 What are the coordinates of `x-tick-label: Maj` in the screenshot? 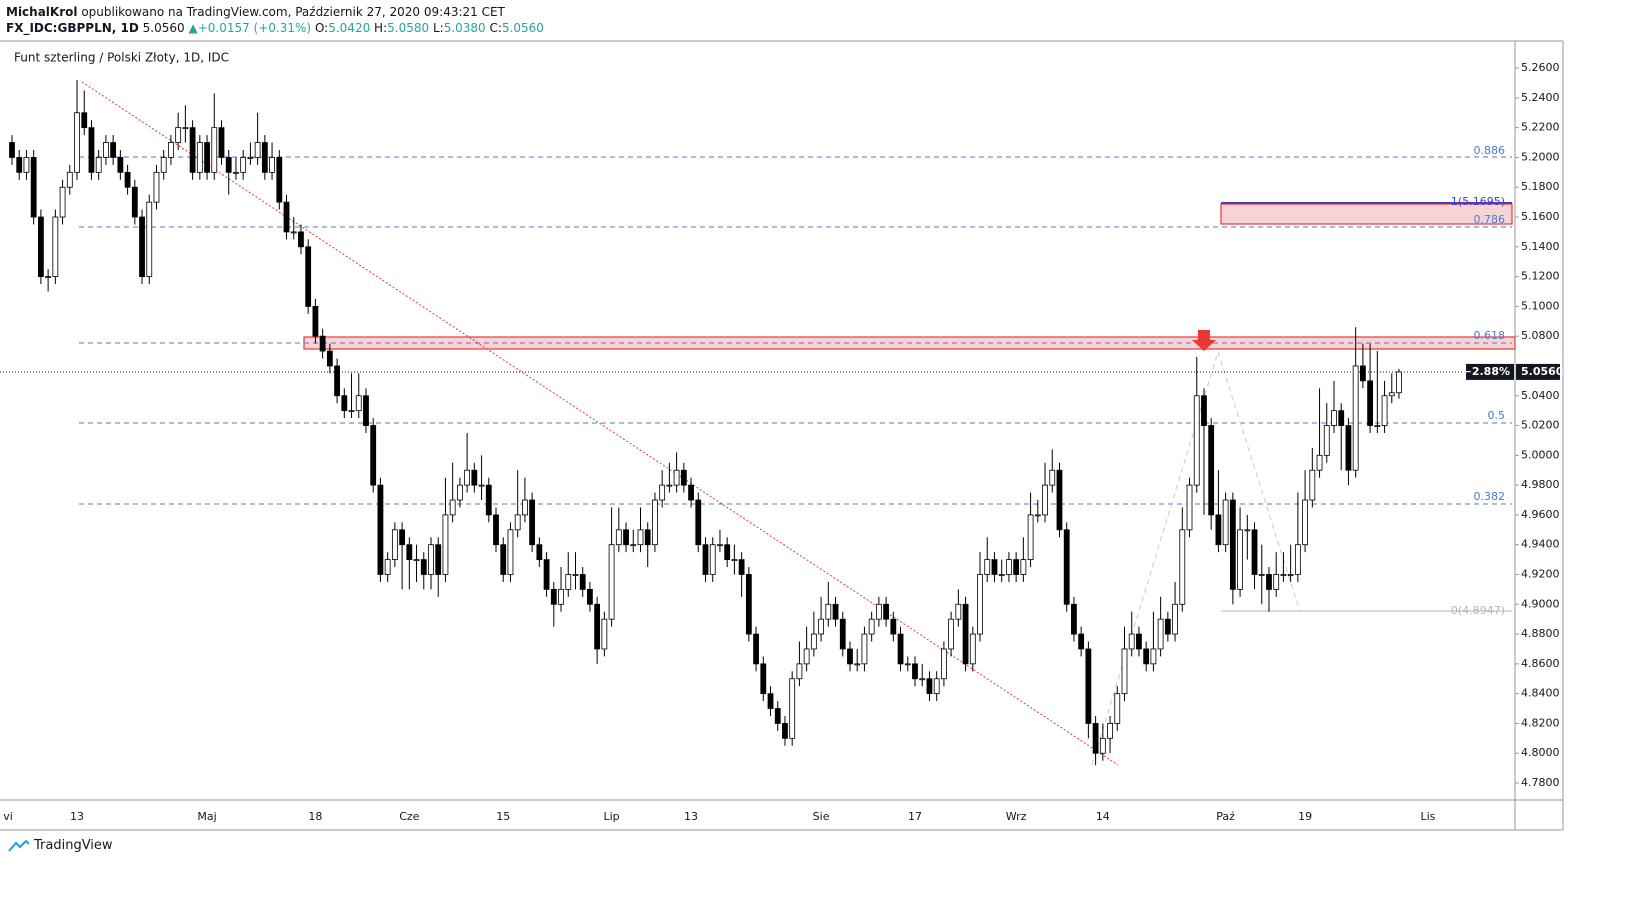 It's located at (206, 816).